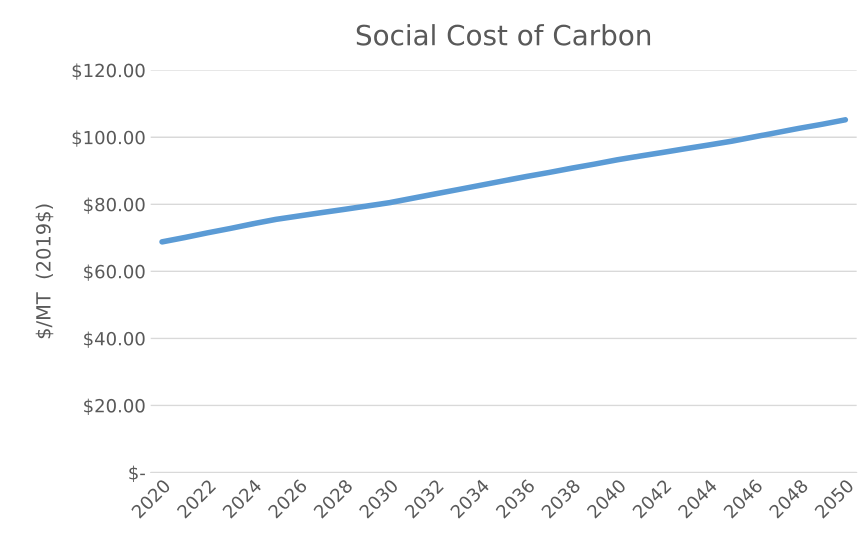  Describe the element at coordinates (114, 406) in the screenshot. I see `y-tick-label: $20.00` at that location.